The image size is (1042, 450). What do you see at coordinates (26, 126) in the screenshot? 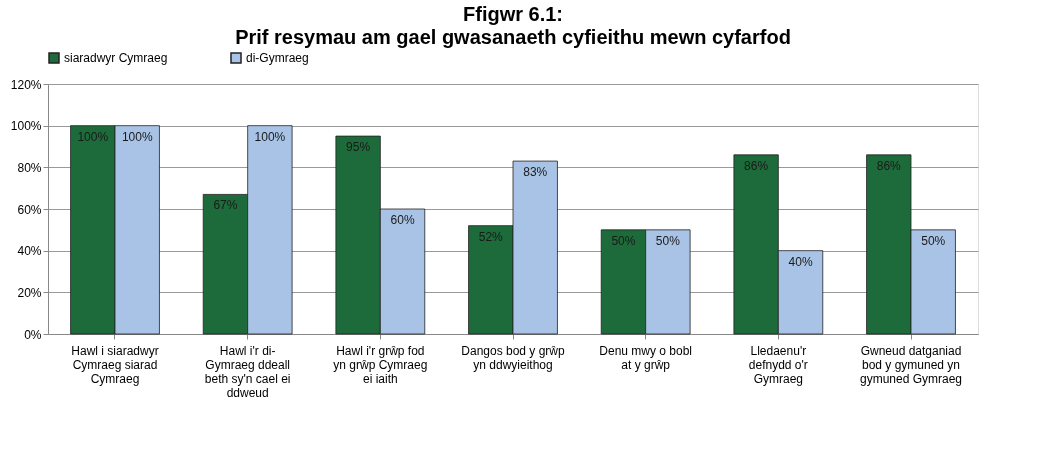
I see `y-tick-label: 100%` at bounding box center [26, 126].